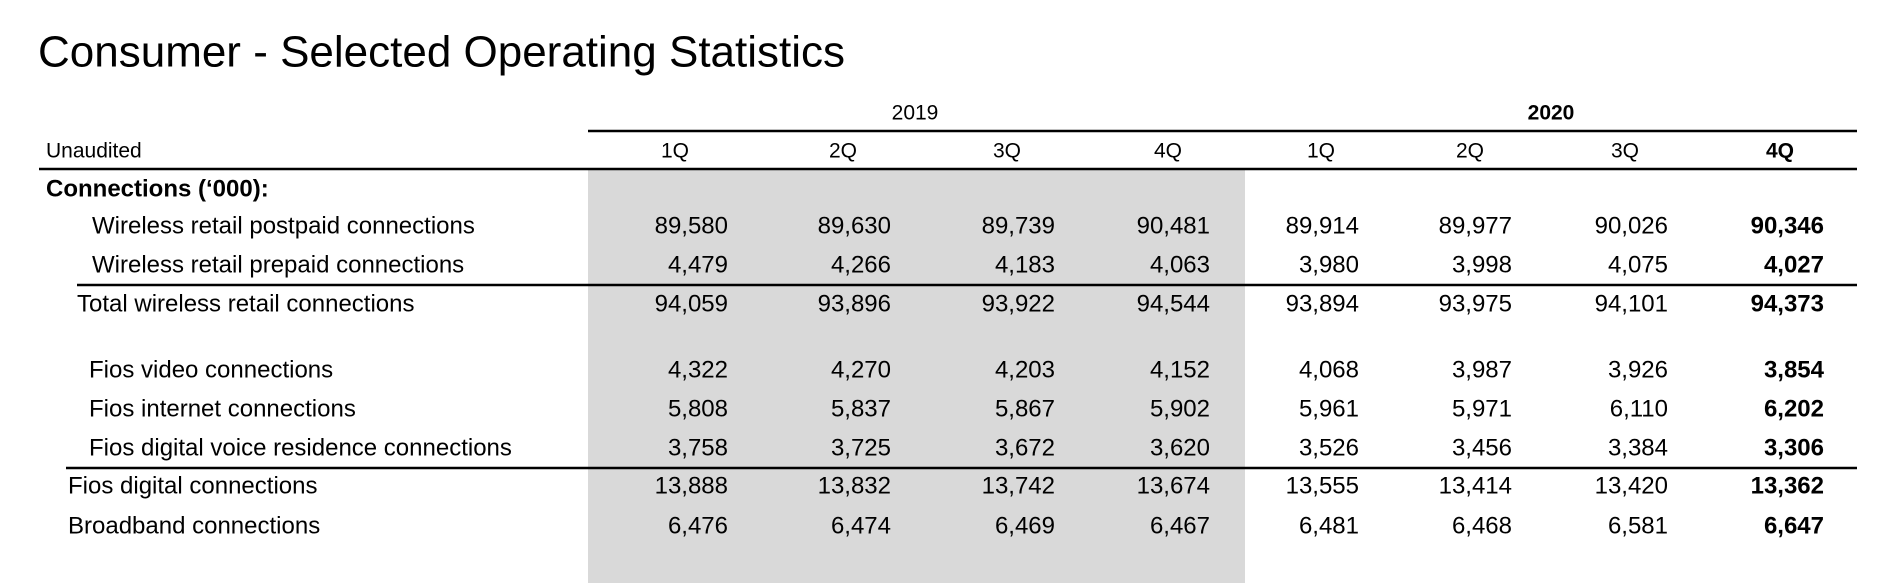 This screenshot has height=583, width=1896. What do you see at coordinates (691, 303) in the screenshot?
I see `cell: 94,059` at bounding box center [691, 303].